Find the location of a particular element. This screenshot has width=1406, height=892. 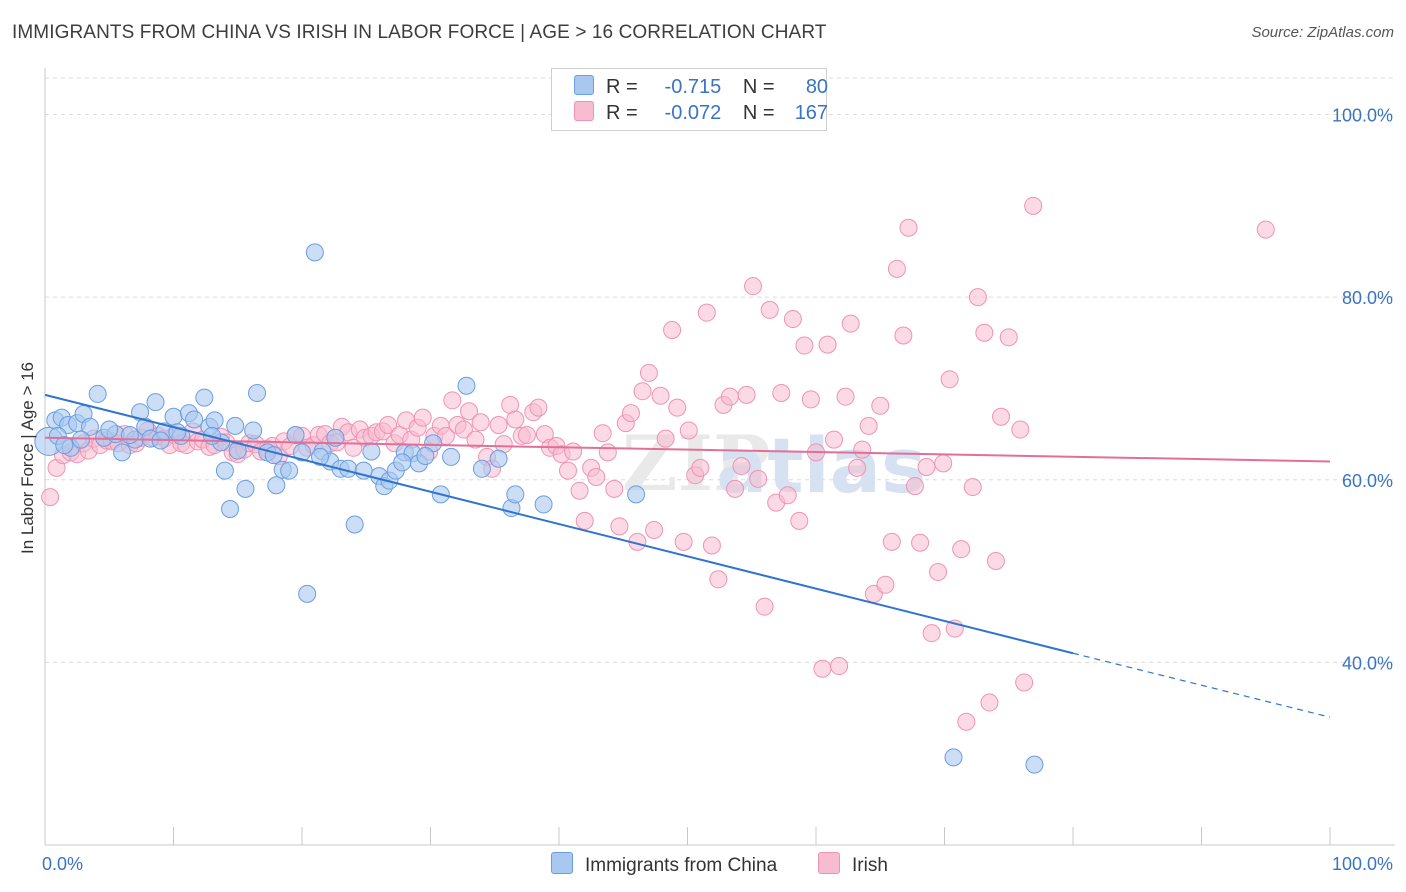

china-legend-icon is located at coordinates (562, 863).